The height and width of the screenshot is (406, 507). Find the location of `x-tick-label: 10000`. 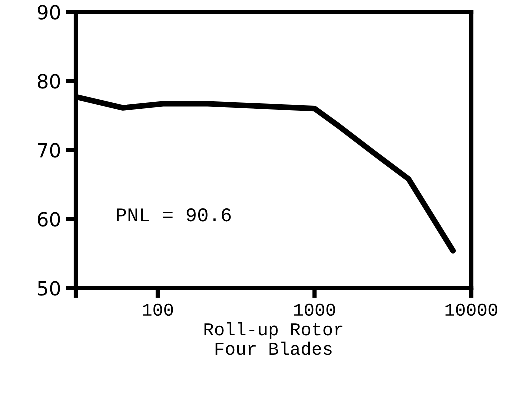

x-tick-label: 10000 is located at coordinates (472, 310).